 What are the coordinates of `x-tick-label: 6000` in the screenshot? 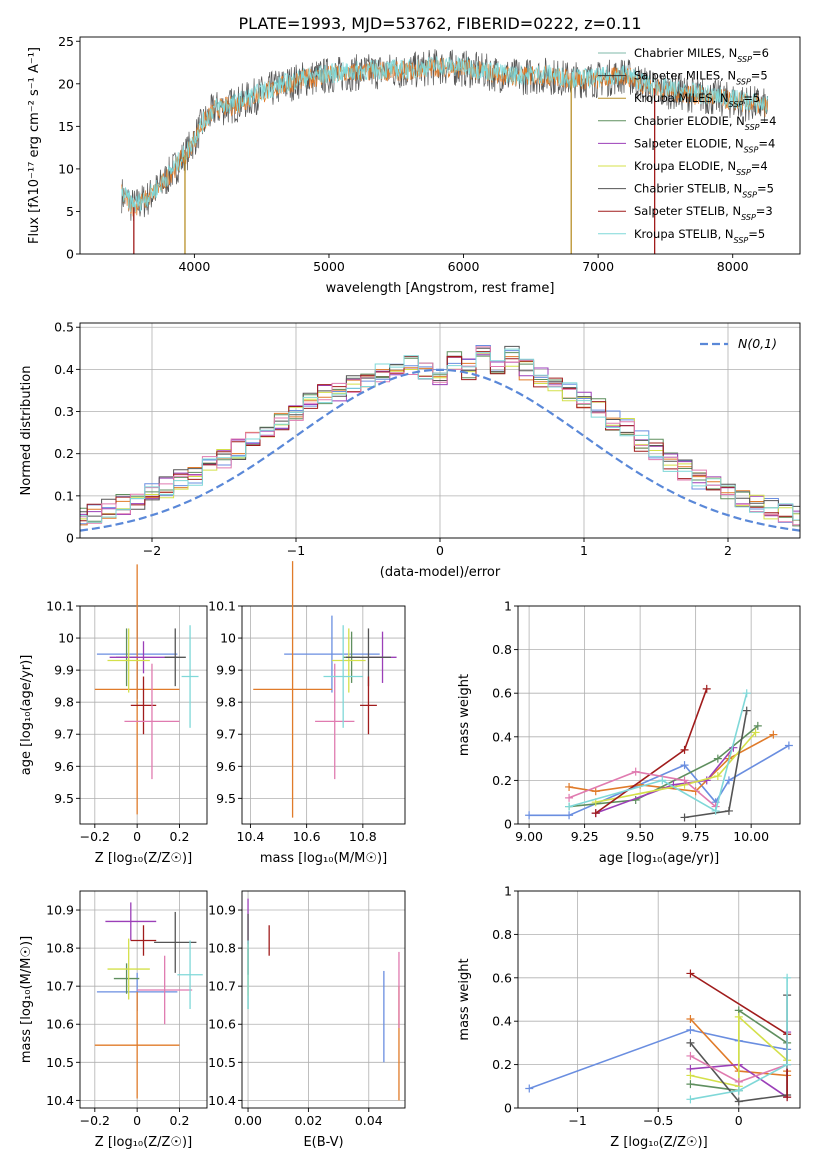 It's located at (464, 266).